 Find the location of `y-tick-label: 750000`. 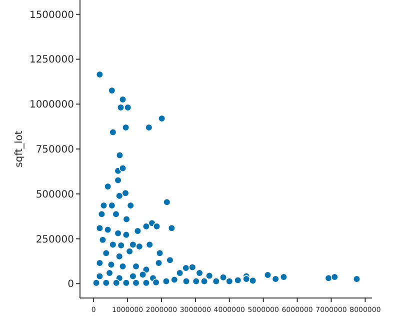

y-tick-label: 750000 is located at coordinates (55, 150).